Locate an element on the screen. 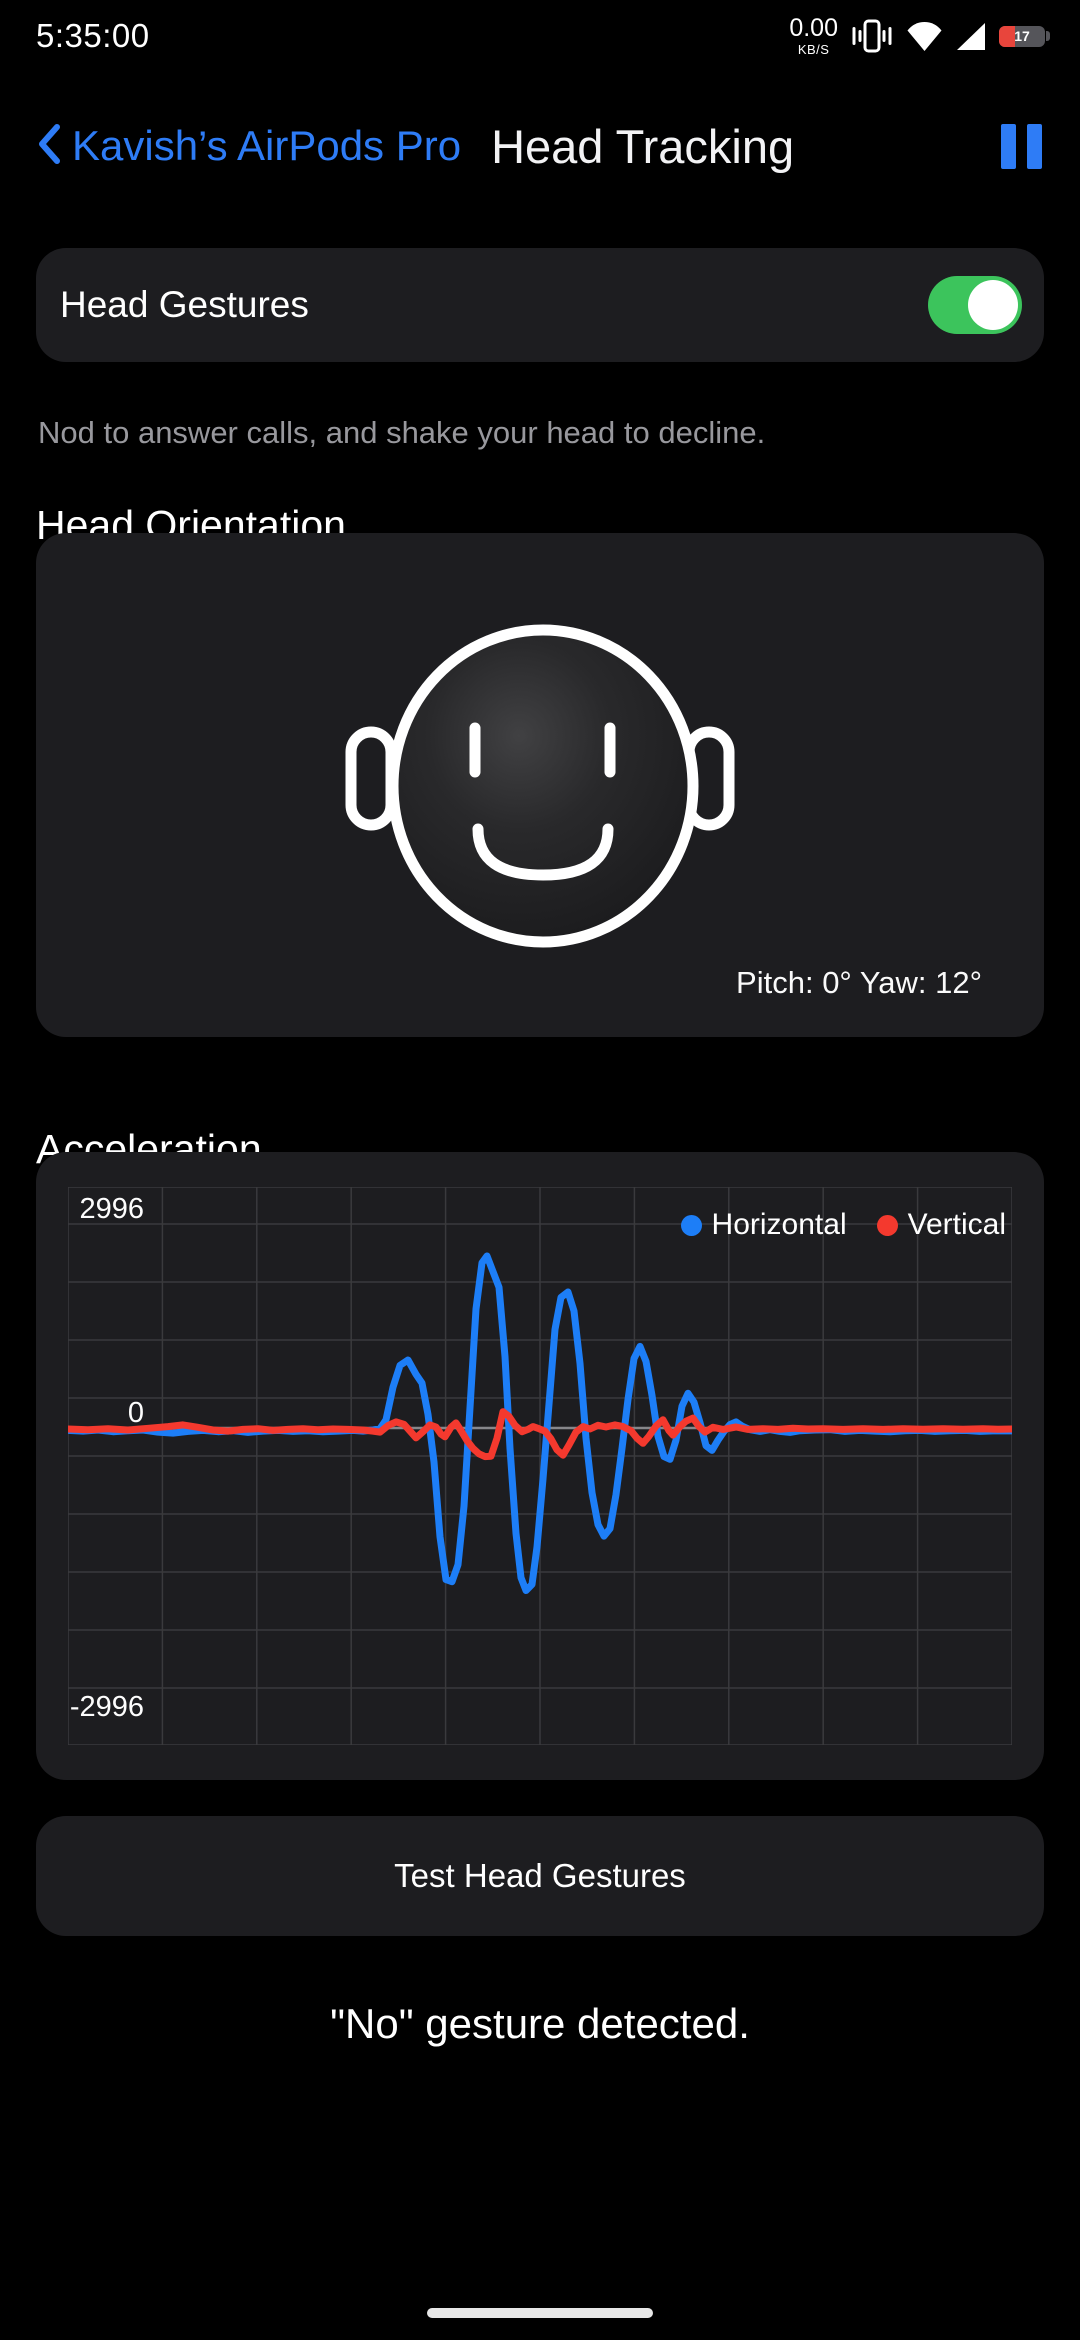 Image resolution: width=1080 pixels, height=2340 pixels. left-ear-icon is located at coordinates (371, 778).